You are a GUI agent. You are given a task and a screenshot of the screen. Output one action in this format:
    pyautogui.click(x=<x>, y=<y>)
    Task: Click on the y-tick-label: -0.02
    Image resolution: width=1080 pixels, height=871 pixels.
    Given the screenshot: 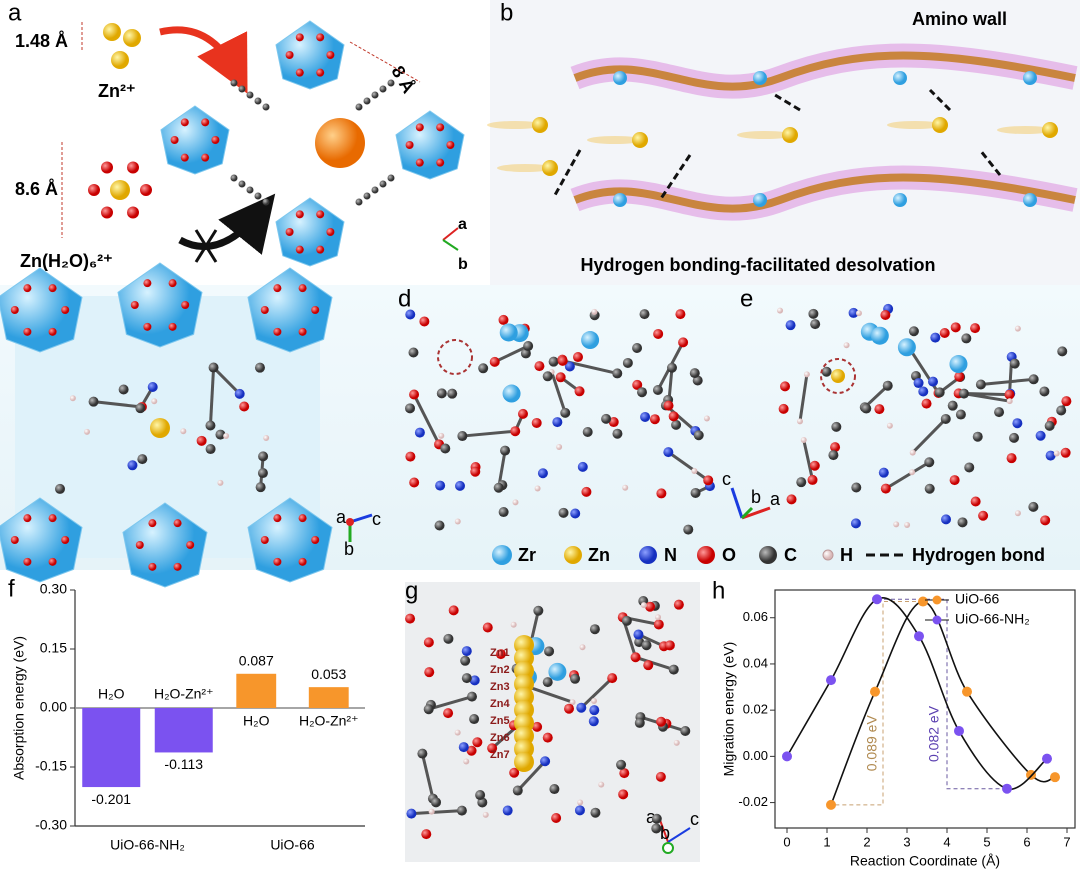 What is the action you would take?
    pyautogui.click(x=753, y=801)
    